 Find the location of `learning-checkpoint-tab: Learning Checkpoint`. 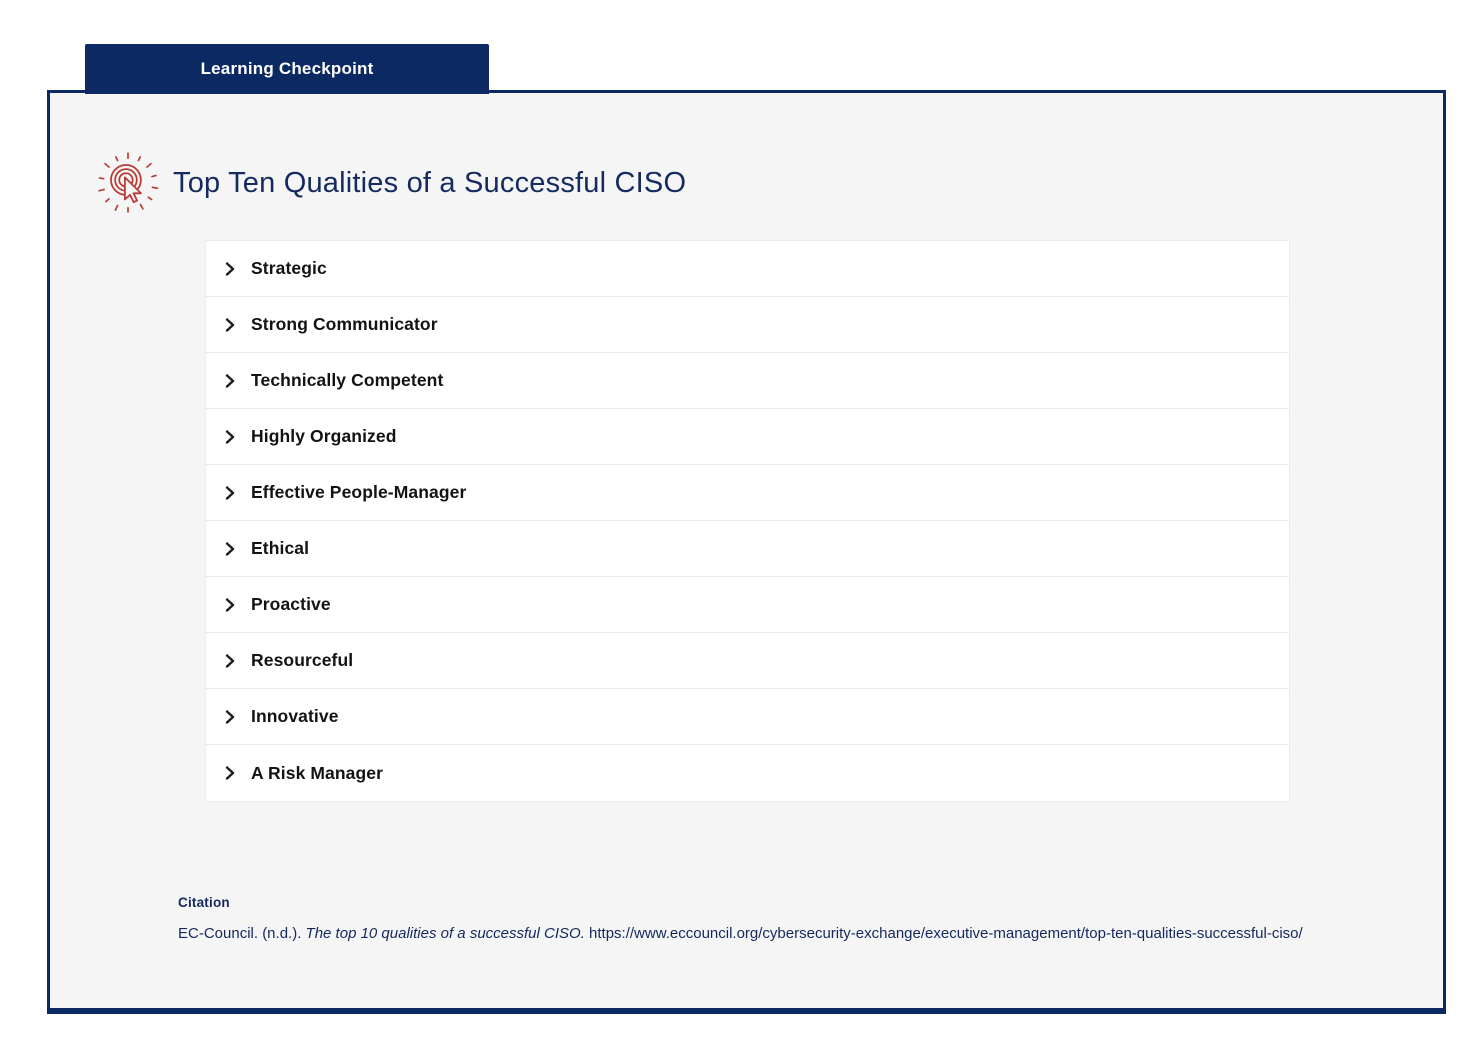

learning-checkpoint-tab: Learning Checkpoint is located at coordinates (287, 69).